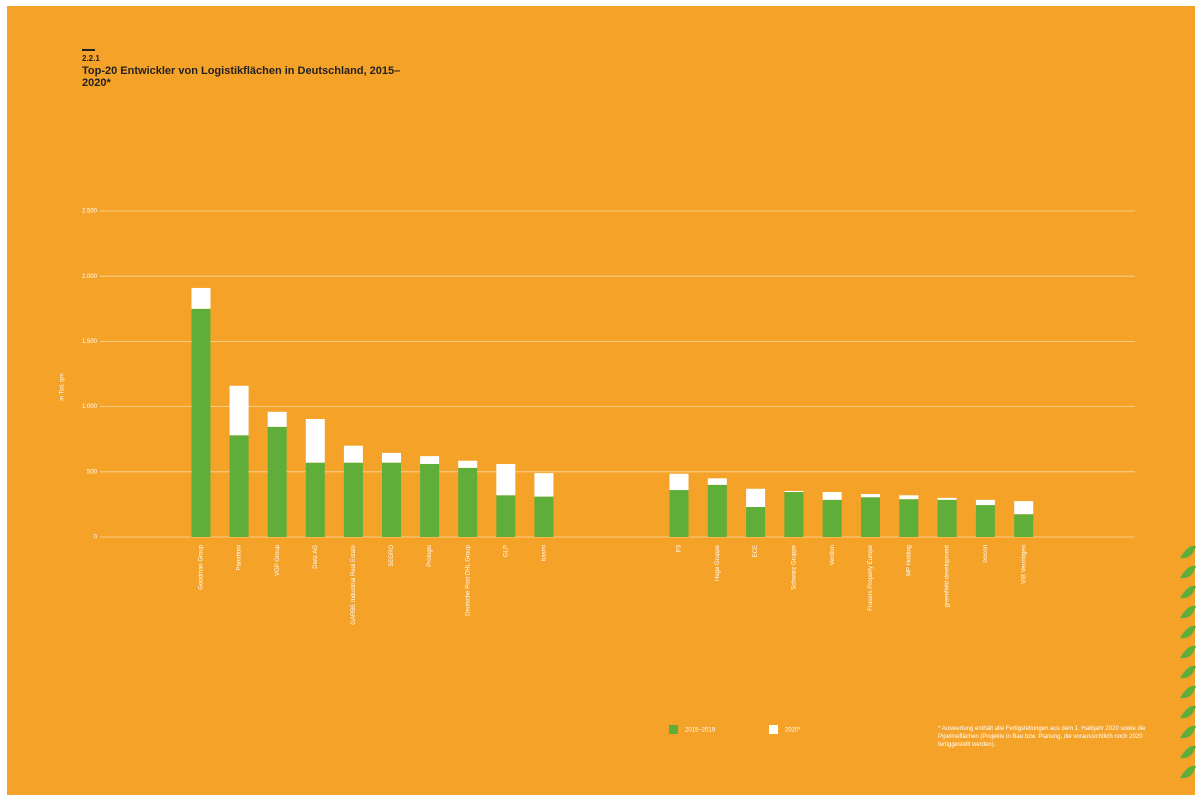  What do you see at coordinates (756, 551) in the screenshot?
I see `x-tick-label: ECE` at bounding box center [756, 551].